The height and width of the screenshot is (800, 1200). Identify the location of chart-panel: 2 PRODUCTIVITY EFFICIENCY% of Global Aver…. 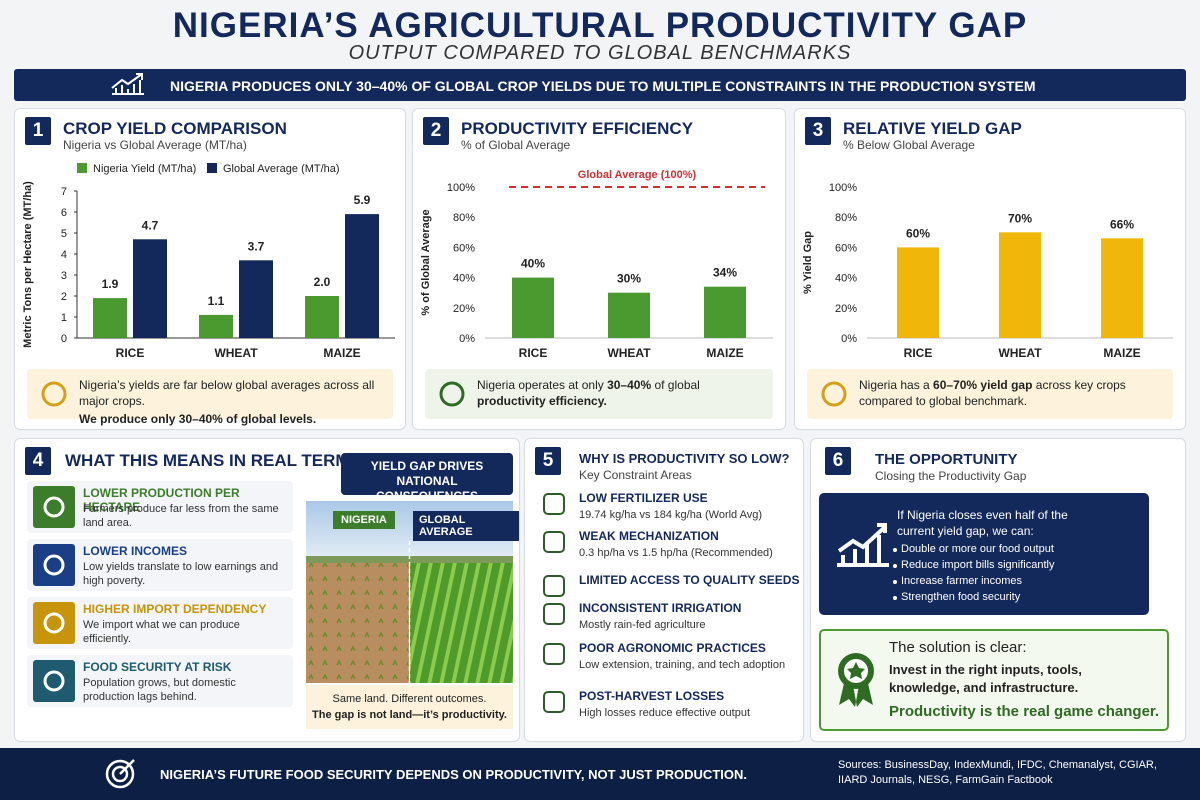
(599, 269).